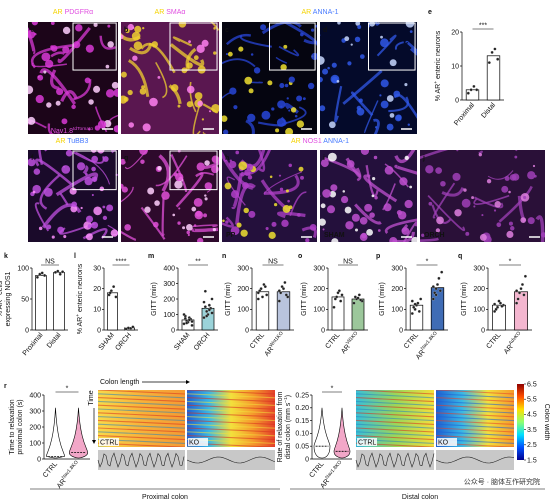  I want to click on label: AR TuBB3, so click(72, 141).